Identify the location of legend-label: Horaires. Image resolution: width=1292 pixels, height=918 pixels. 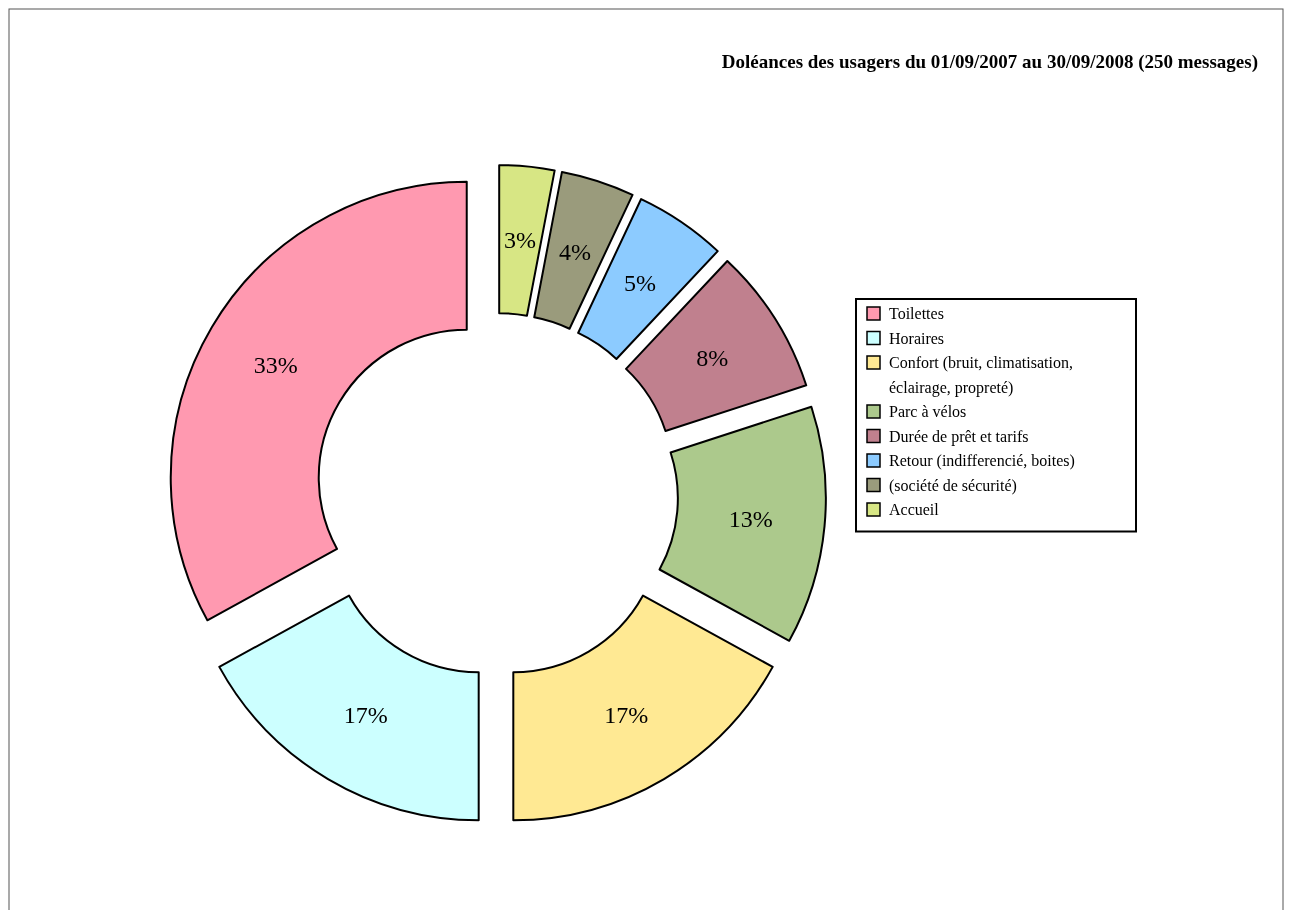
(917, 338).